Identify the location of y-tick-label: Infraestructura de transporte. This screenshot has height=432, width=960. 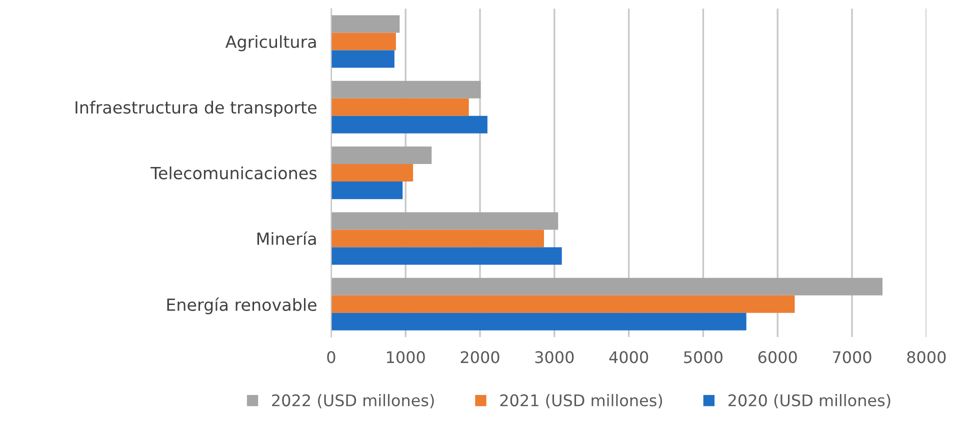
(196, 108).